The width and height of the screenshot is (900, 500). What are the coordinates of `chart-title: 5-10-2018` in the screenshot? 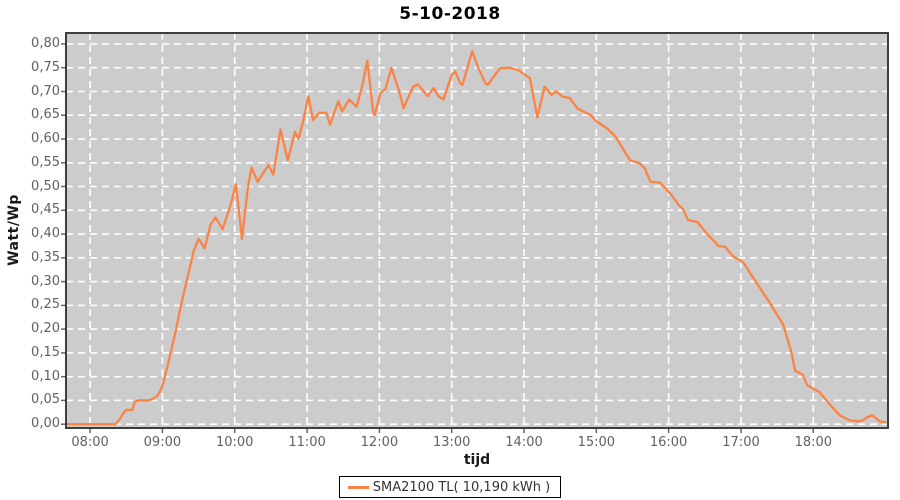 It's located at (450, 14).